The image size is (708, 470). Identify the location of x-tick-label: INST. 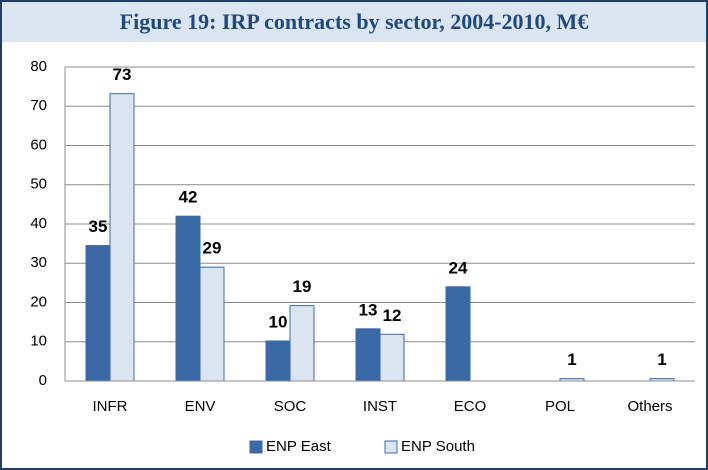
(380, 406).